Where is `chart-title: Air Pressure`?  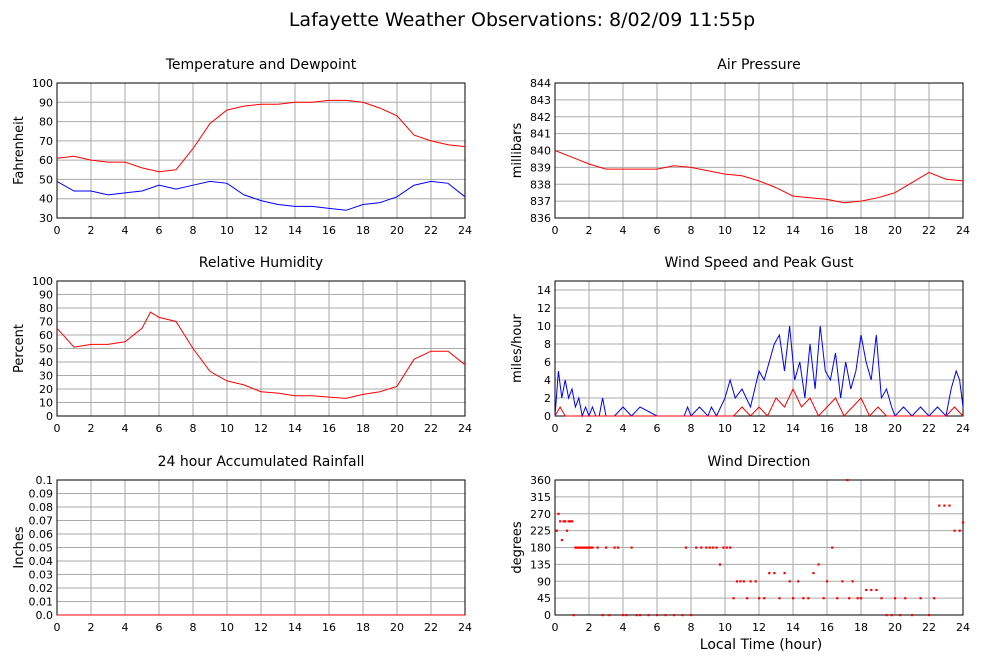 chart-title: Air Pressure is located at coordinates (758, 65).